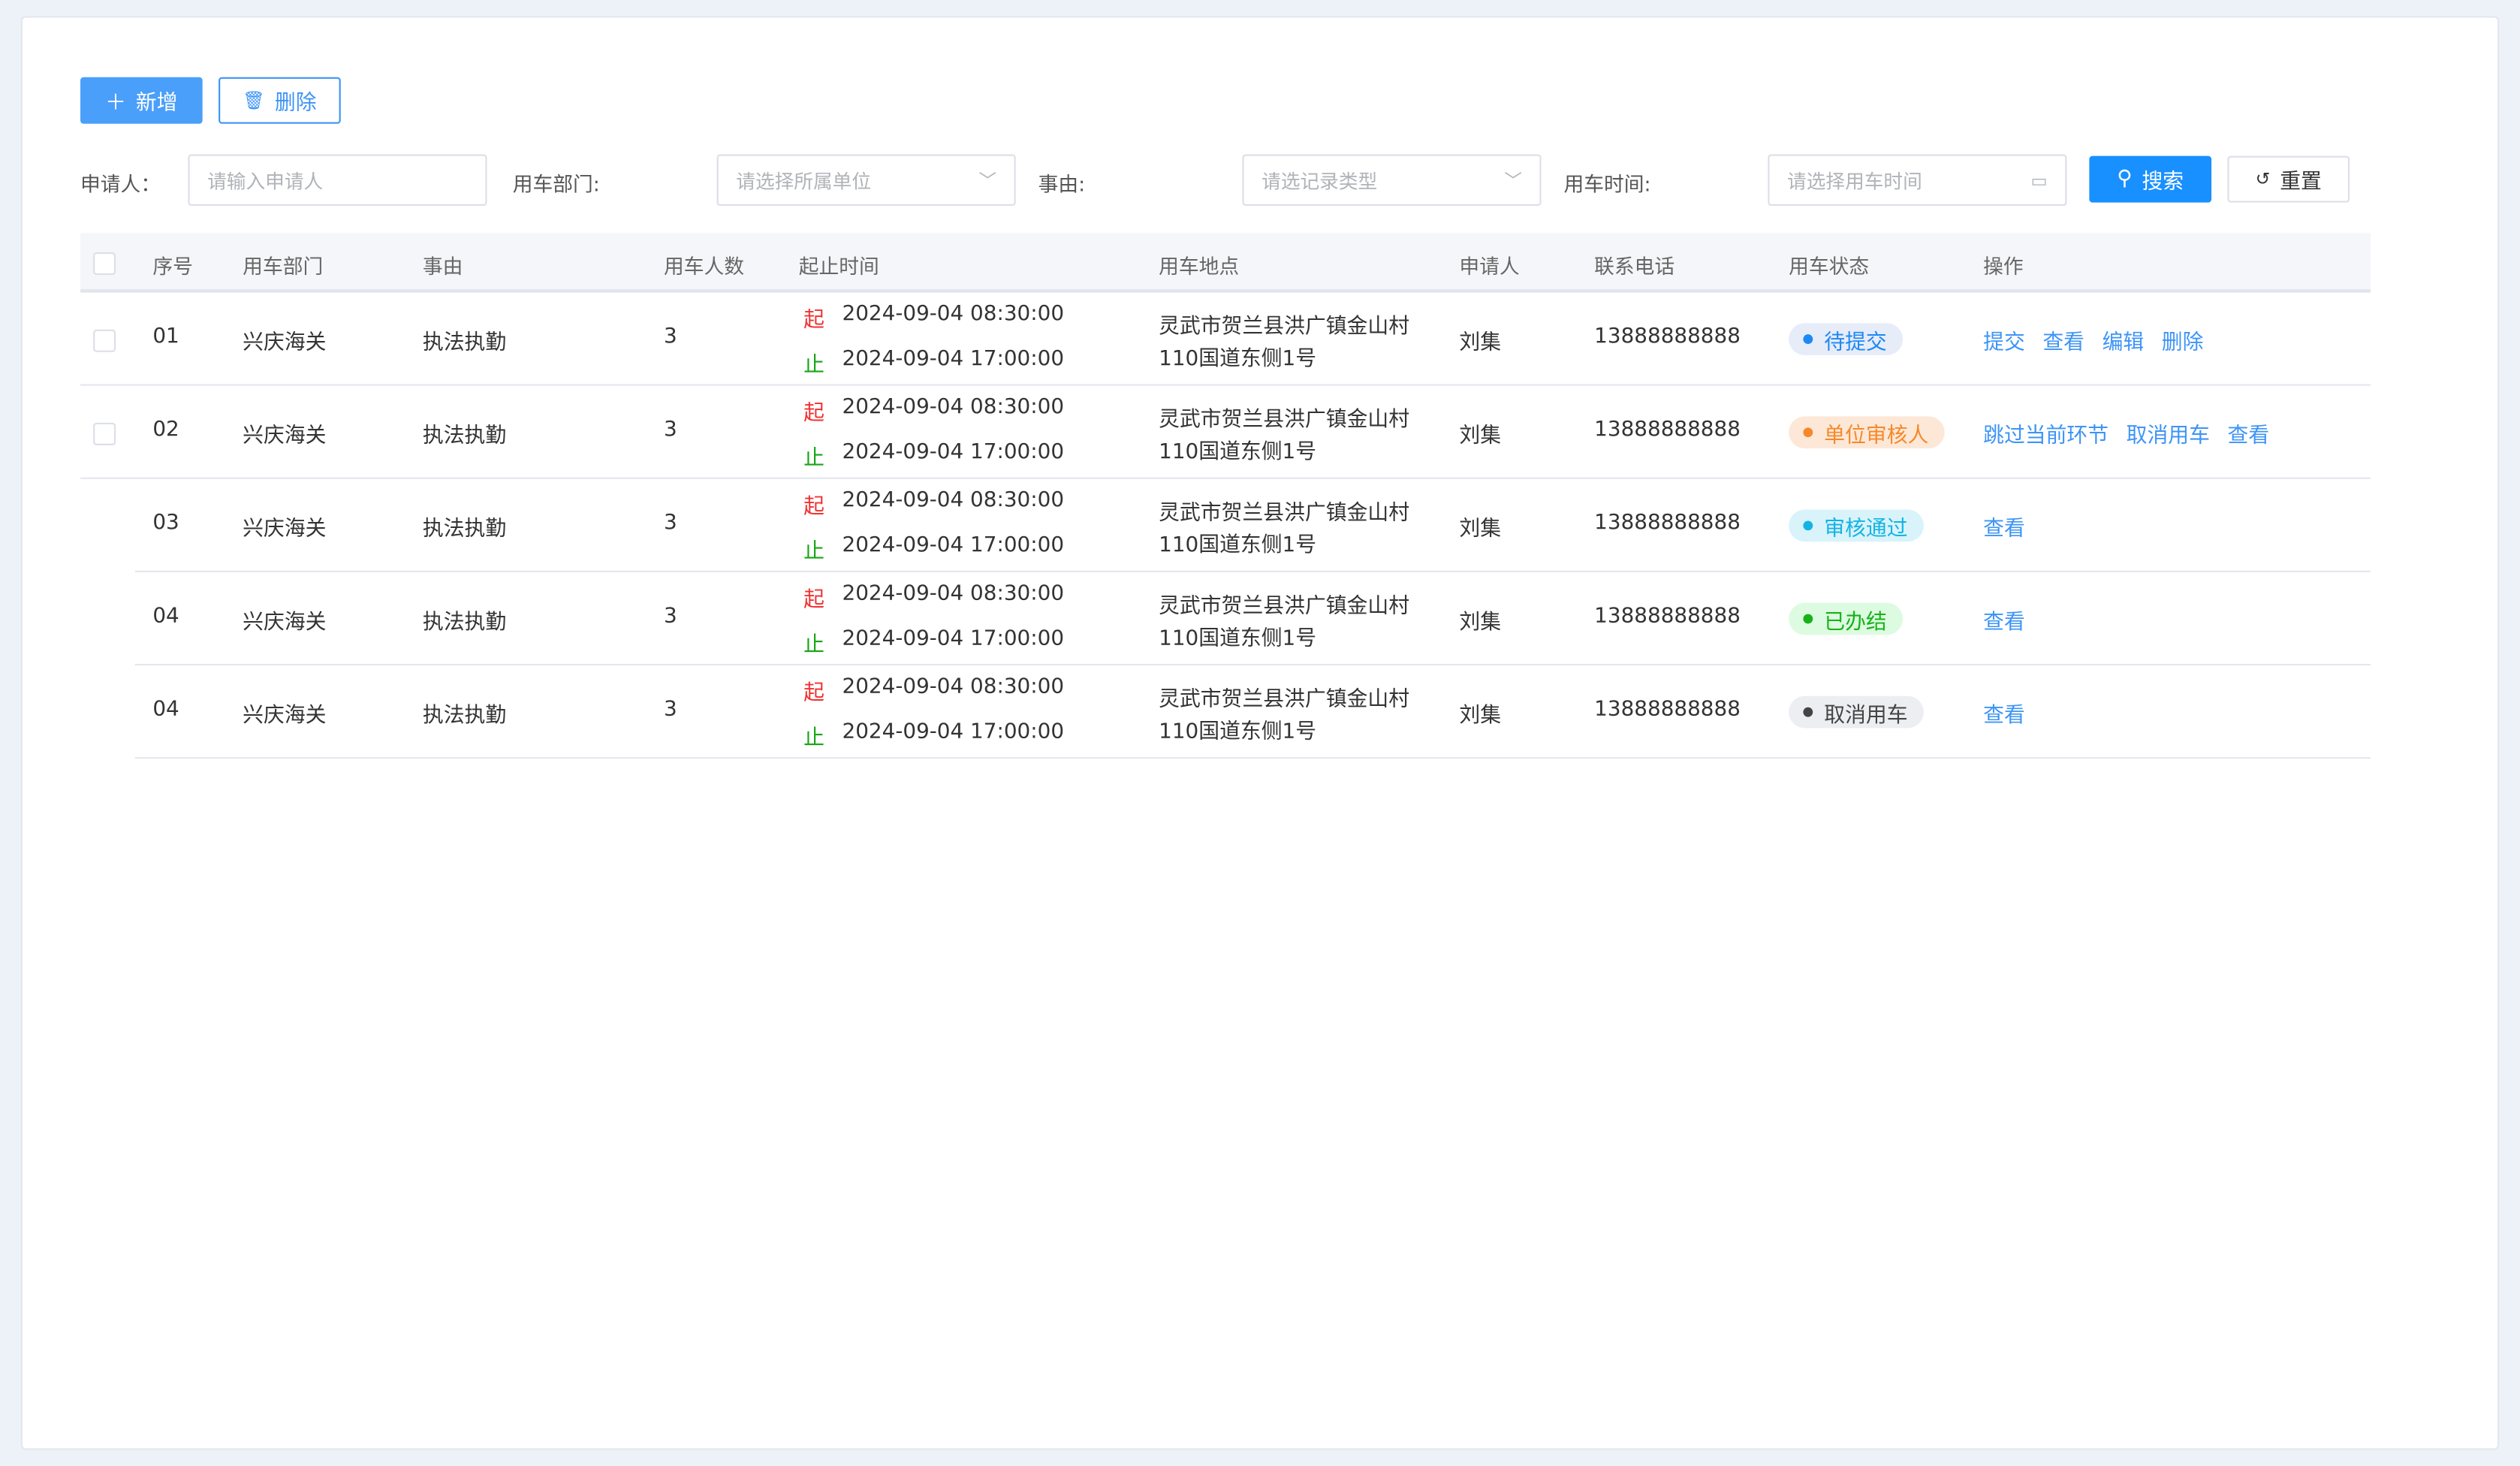 The width and height of the screenshot is (2520, 1466). What do you see at coordinates (165, 709) in the screenshot?
I see `row-no: 04` at bounding box center [165, 709].